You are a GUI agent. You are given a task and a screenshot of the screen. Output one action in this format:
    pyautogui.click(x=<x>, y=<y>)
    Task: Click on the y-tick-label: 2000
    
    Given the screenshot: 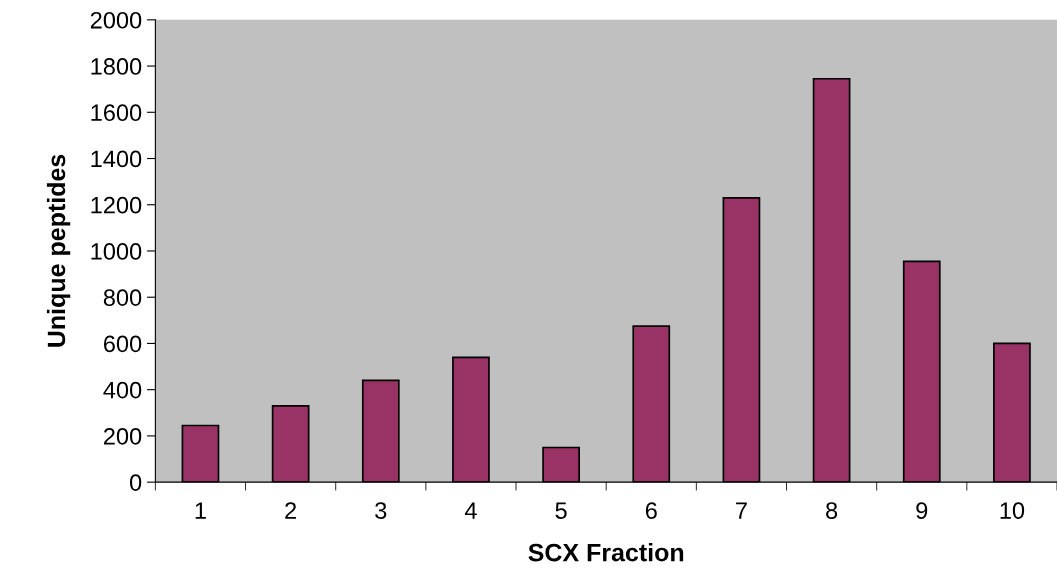 What is the action you would take?
    pyautogui.click(x=116, y=20)
    